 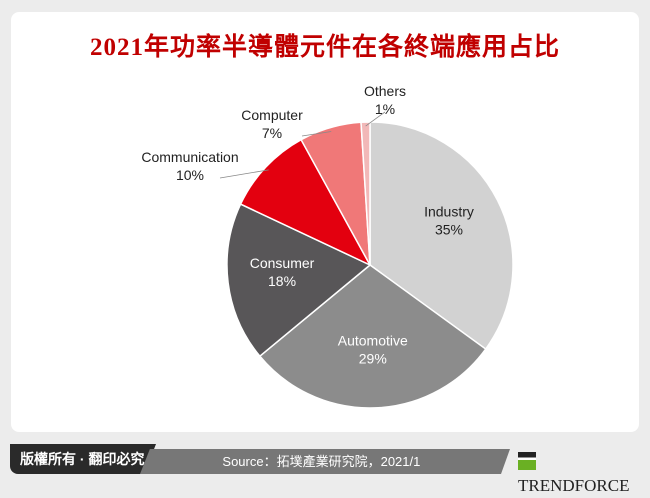 What do you see at coordinates (83, 459) in the screenshot?
I see `copyright-label: 版權所有 · 翻印必究` at bounding box center [83, 459].